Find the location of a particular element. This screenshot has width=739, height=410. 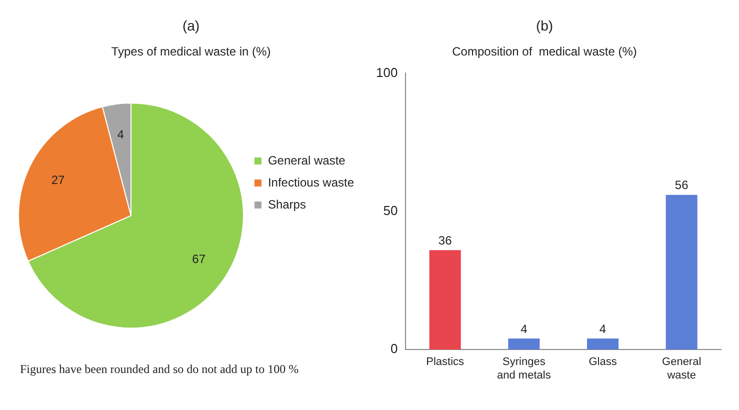

y-tick-label: 100 is located at coordinates (387, 72).